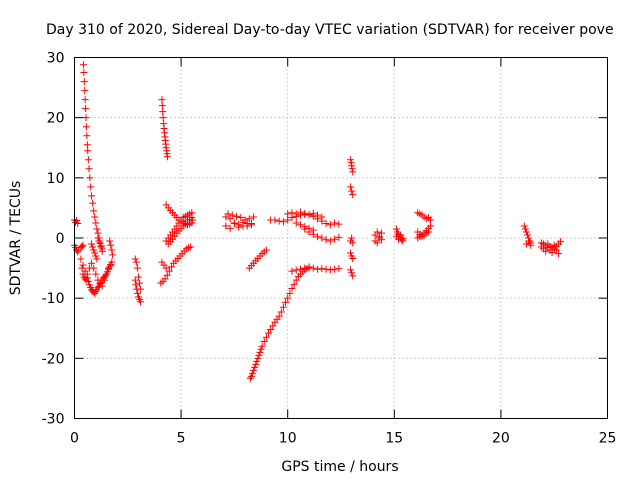  Describe the element at coordinates (53, 299) in the screenshot. I see `y-tick-label: -10` at that location.